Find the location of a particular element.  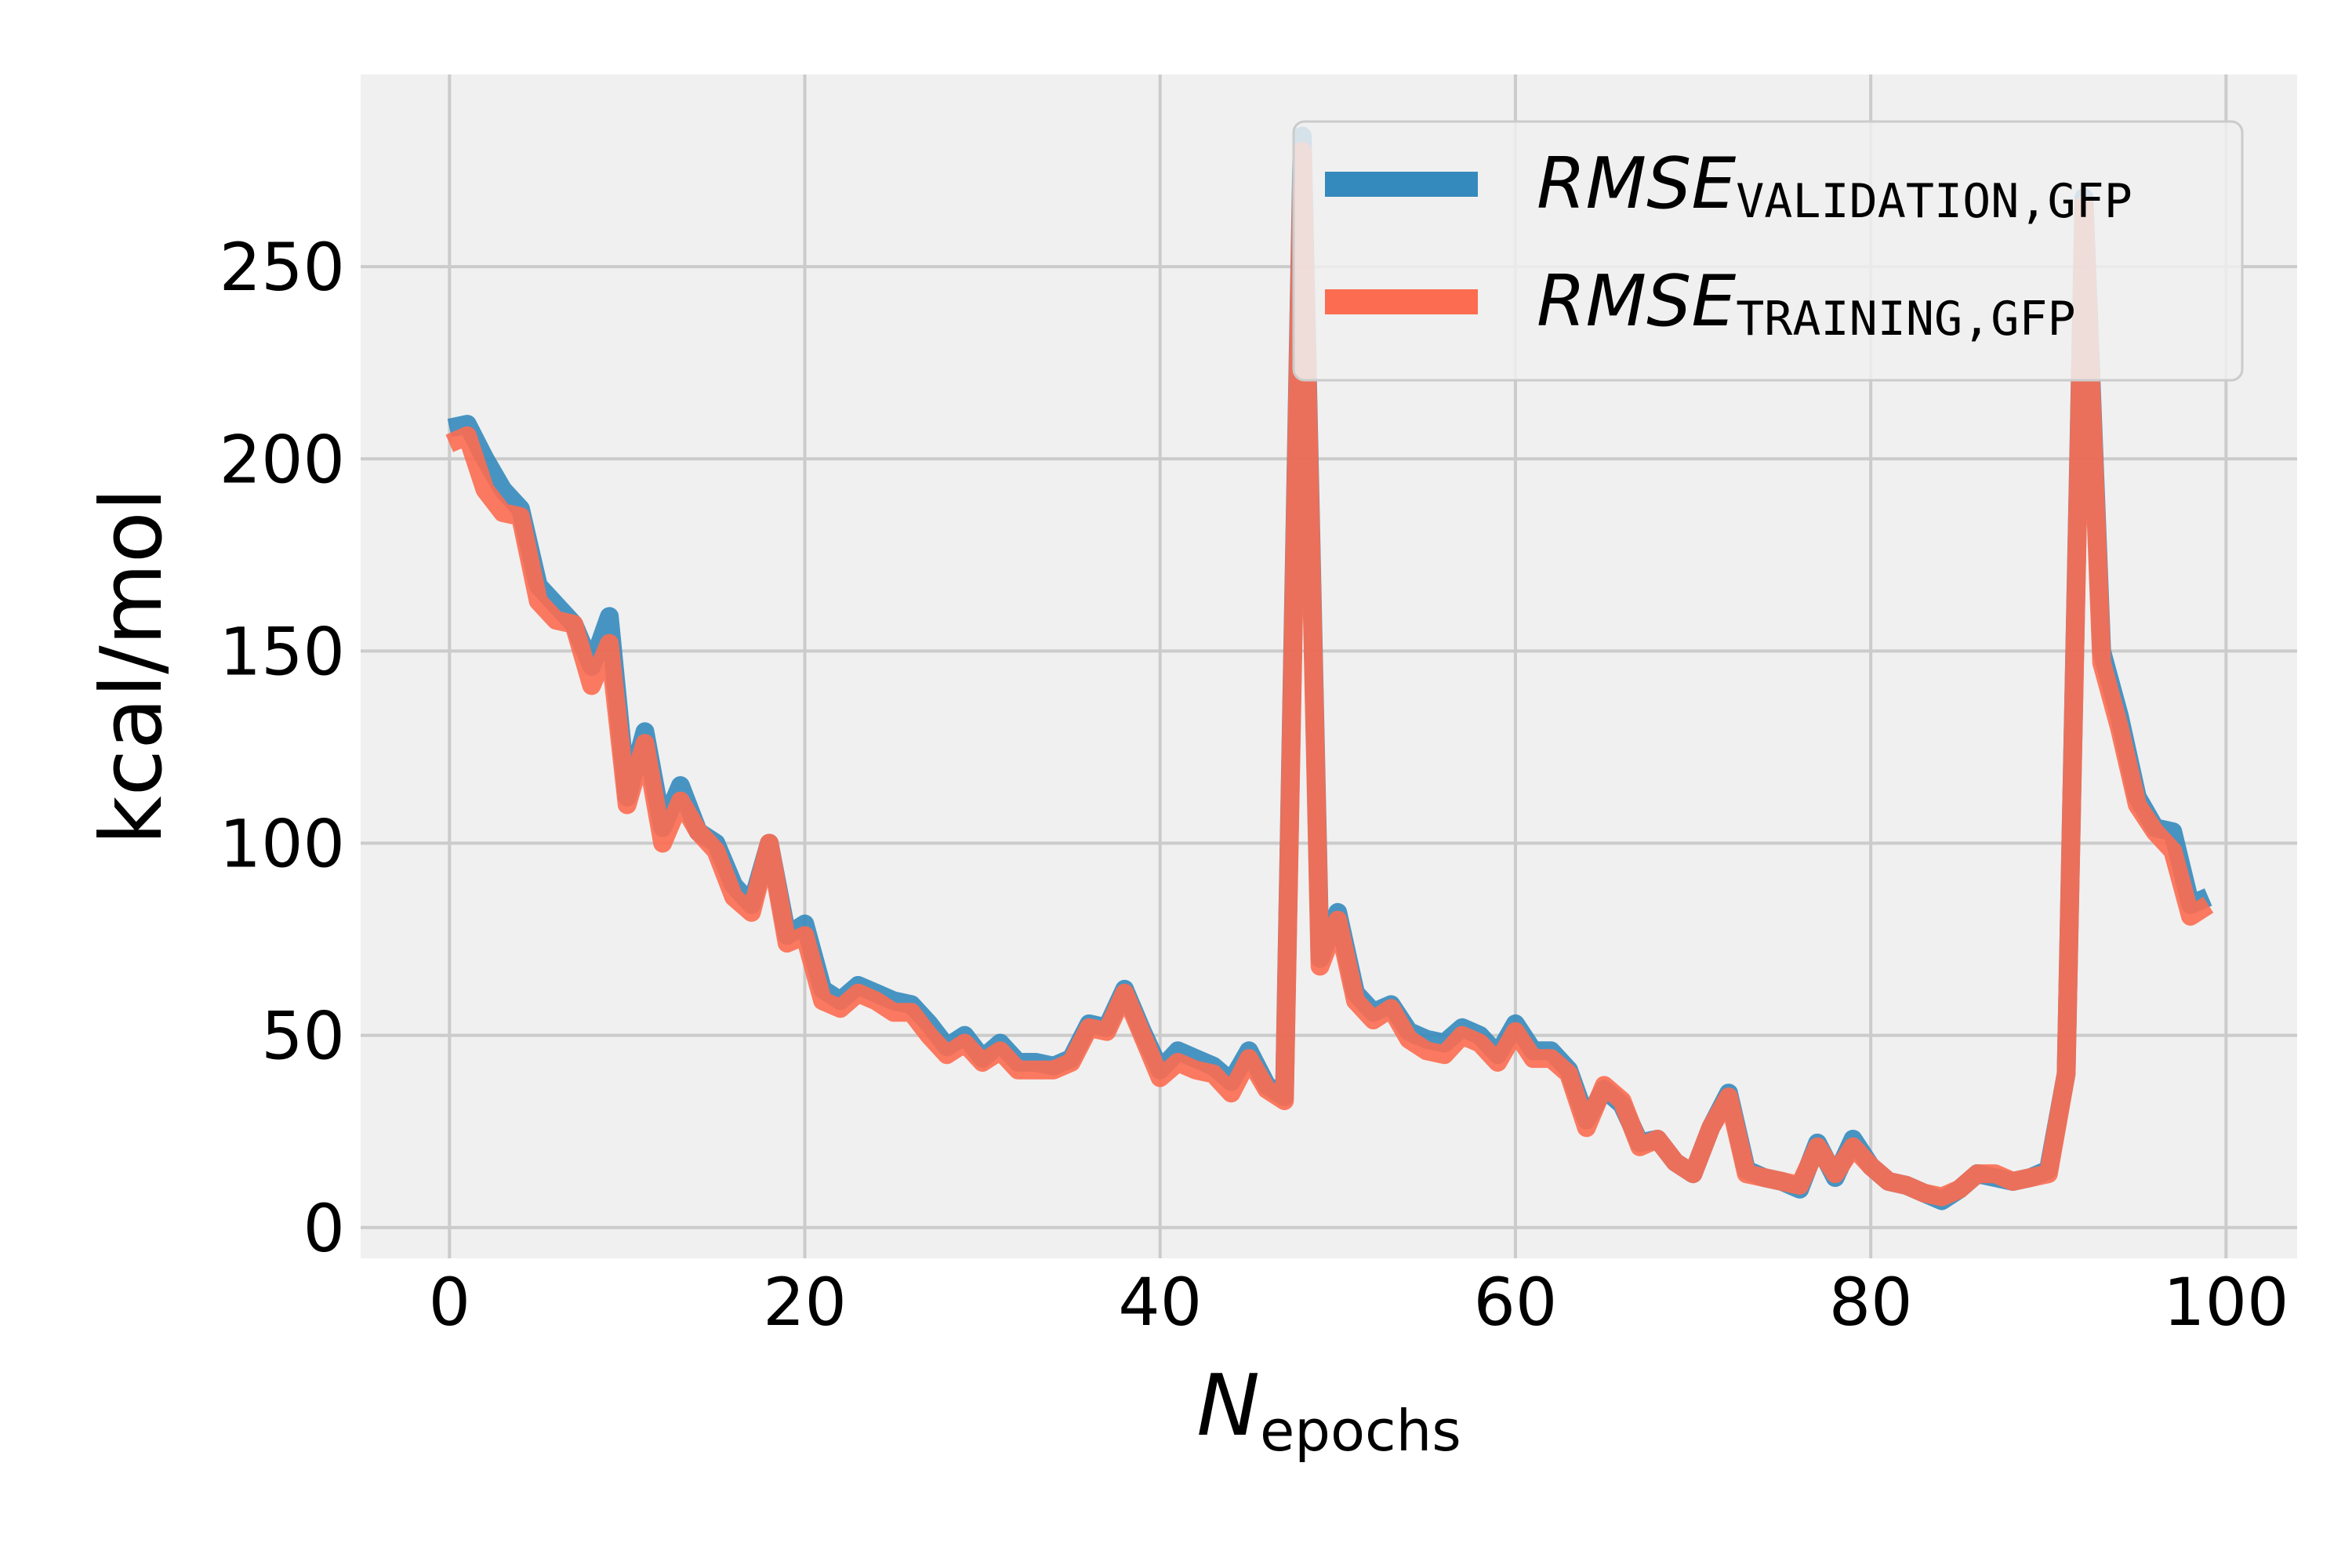

y-tick-label: 200 is located at coordinates (282, 460).